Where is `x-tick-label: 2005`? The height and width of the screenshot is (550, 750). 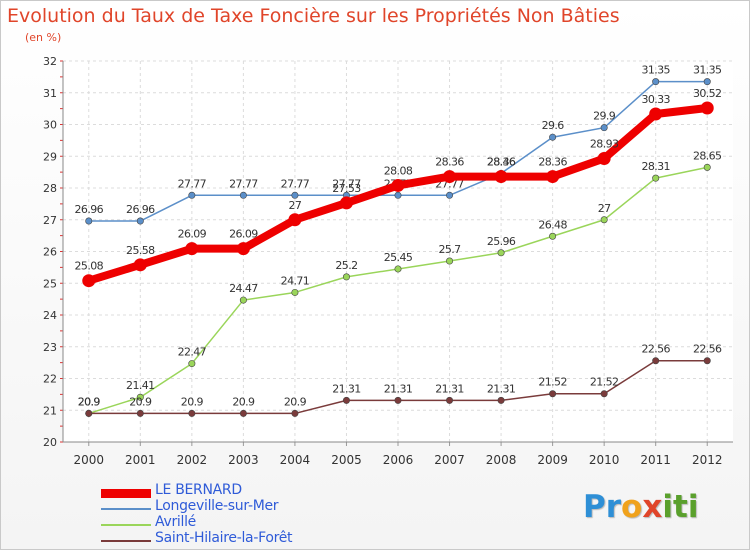
x-tick-label: 2005 is located at coordinates (346, 460).